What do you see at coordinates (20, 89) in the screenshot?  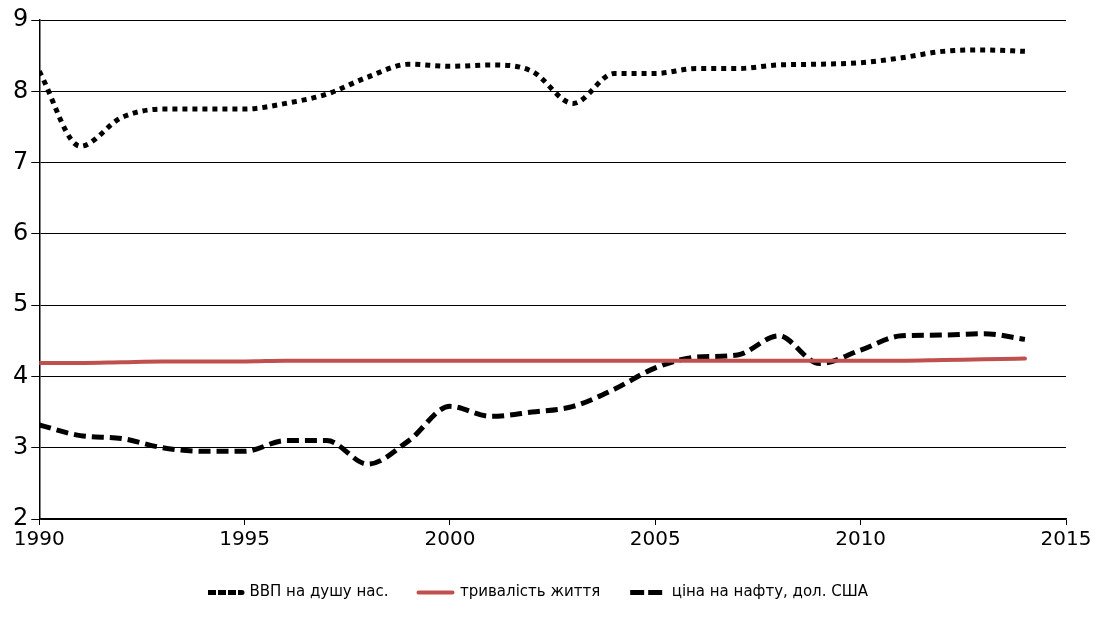 I see `y-tick-label: 8` at bounding box center [20, 89].